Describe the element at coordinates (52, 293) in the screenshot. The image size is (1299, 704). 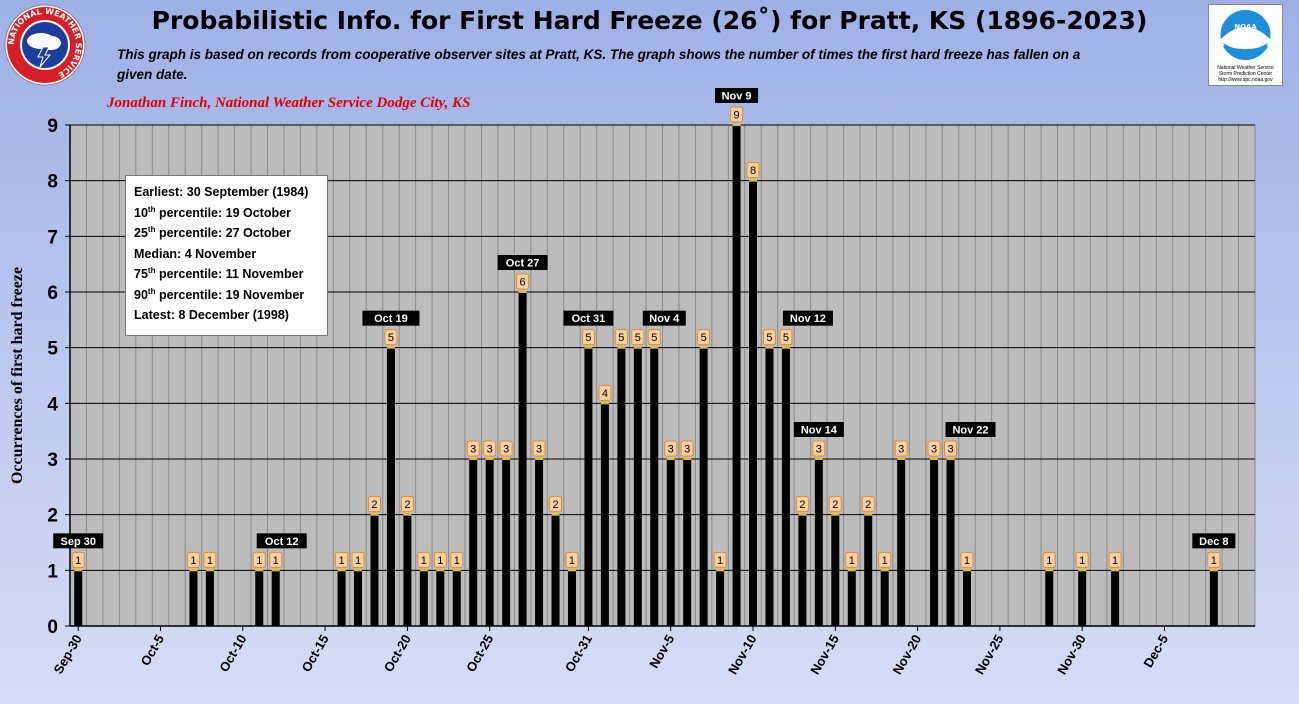
I see `y-tick-label: 6` at that location.